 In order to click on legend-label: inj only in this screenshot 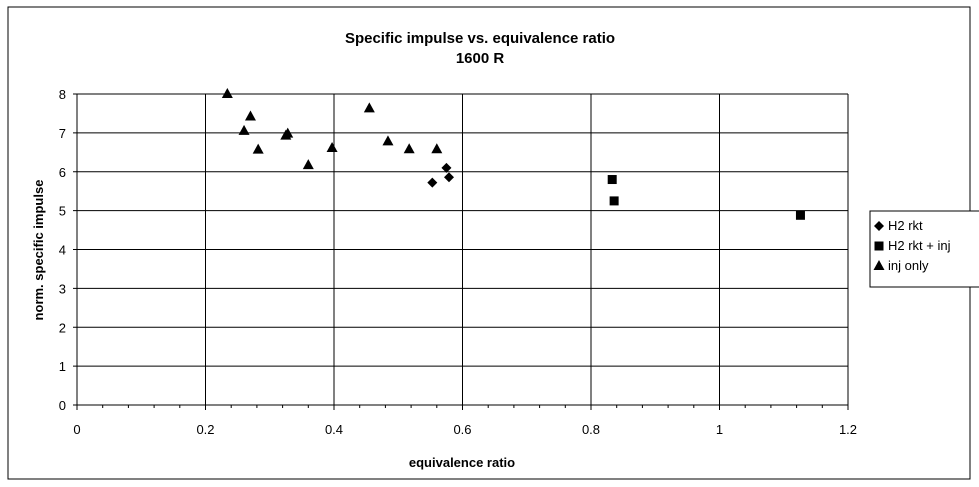, I will do `click(908, 265)`.